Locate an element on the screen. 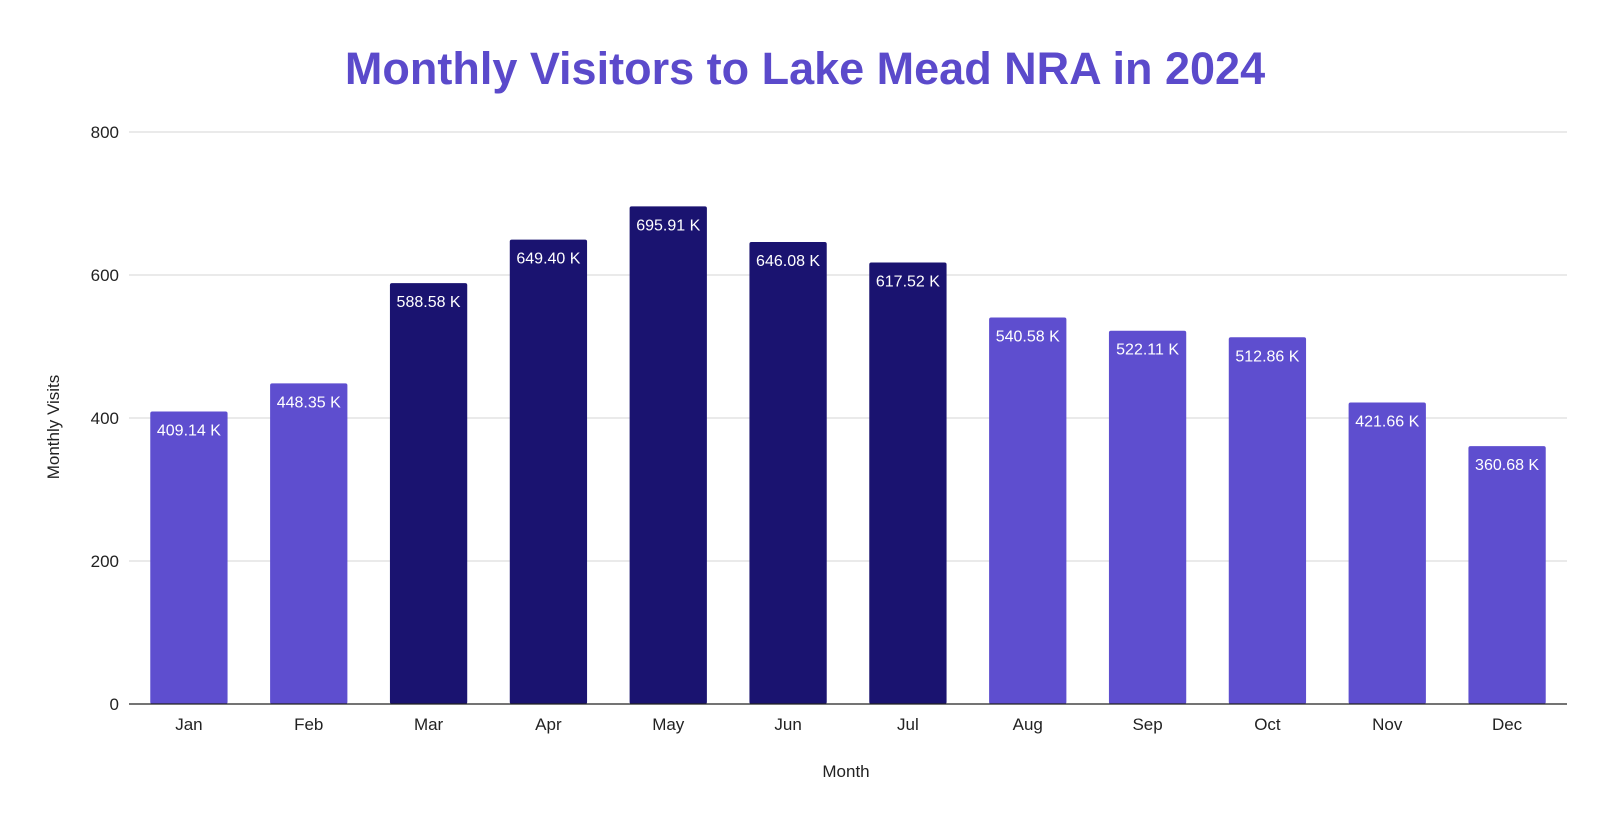 Image resolution: width=1600 pixels, height=820 pixels. bar-apr is located at coordinates (548, 471).